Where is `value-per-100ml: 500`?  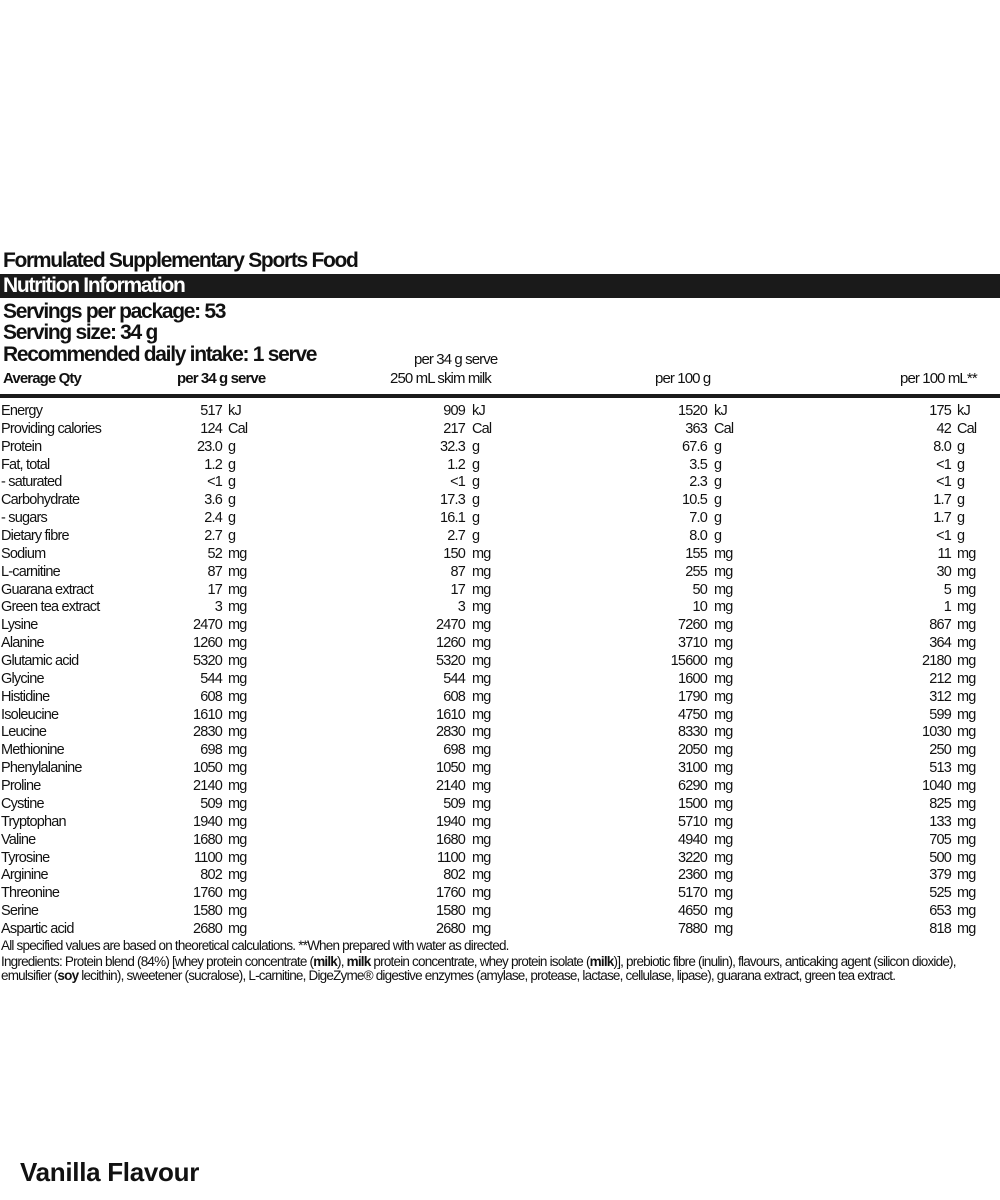
value-per-100ml: 500 is located at coordinates (940, 857).